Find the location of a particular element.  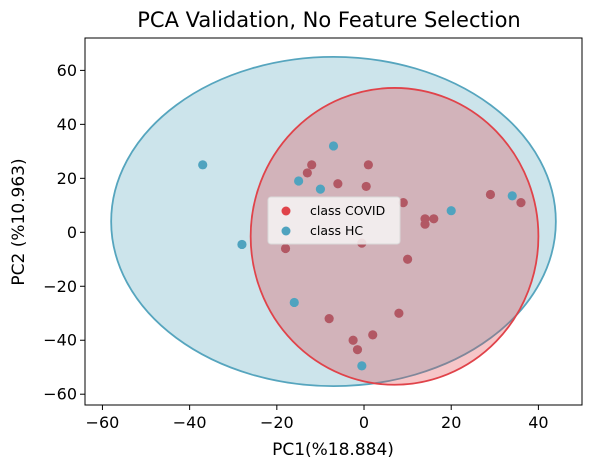

chart-title: PCA Validation, No Feature Selection is located at coordinates (328, 20).